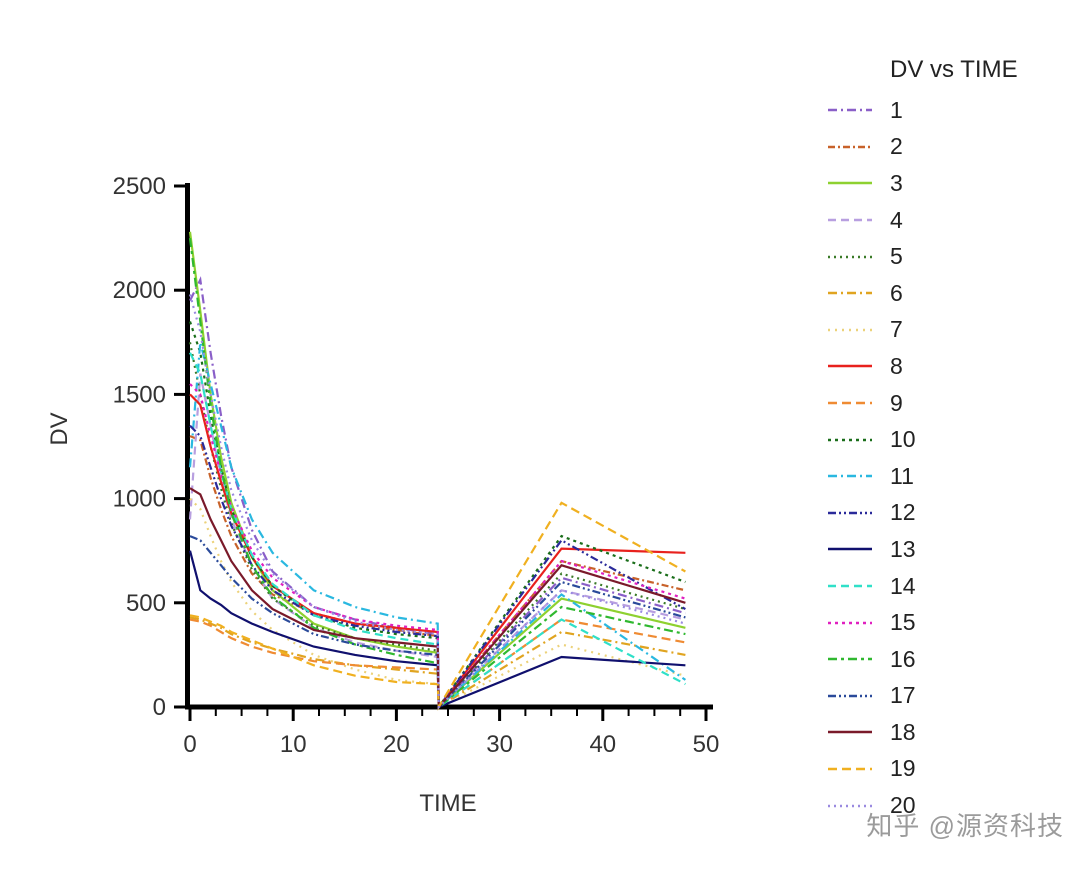 The width and height of the screenshot is (1080, 877). Describe the element at coordinates (139, 499) in the screenshot. I see `y-tick-label: 1000` at that location.